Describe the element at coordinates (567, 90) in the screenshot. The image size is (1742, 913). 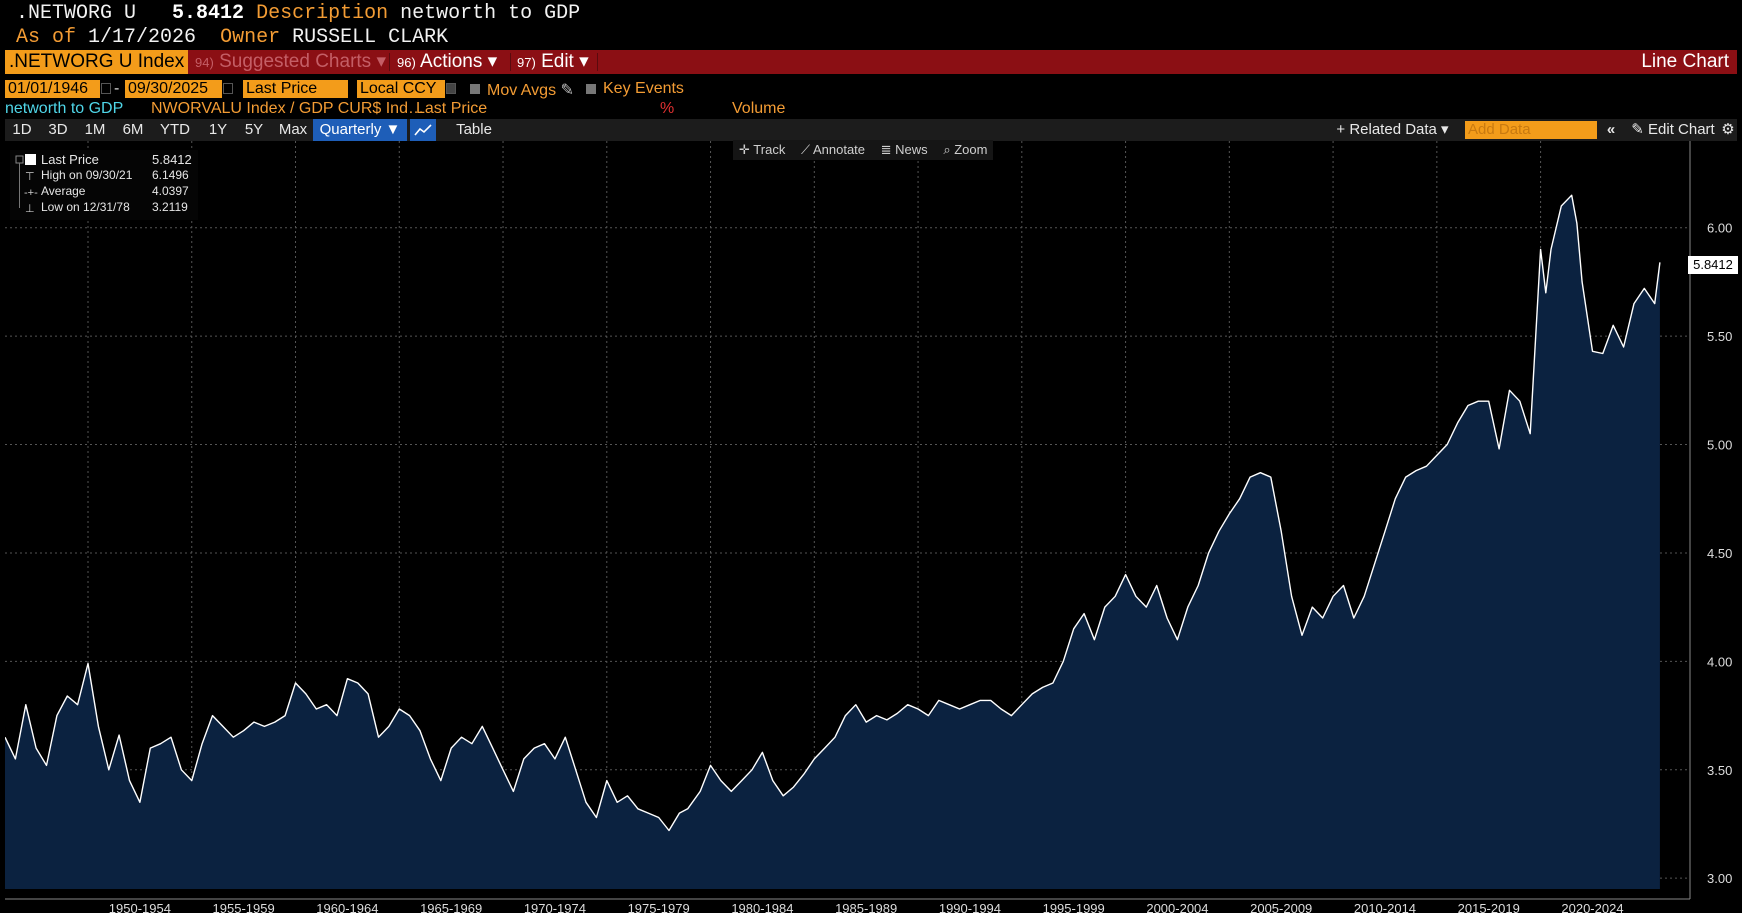
I see `pencil-icon: ✎` at that location.